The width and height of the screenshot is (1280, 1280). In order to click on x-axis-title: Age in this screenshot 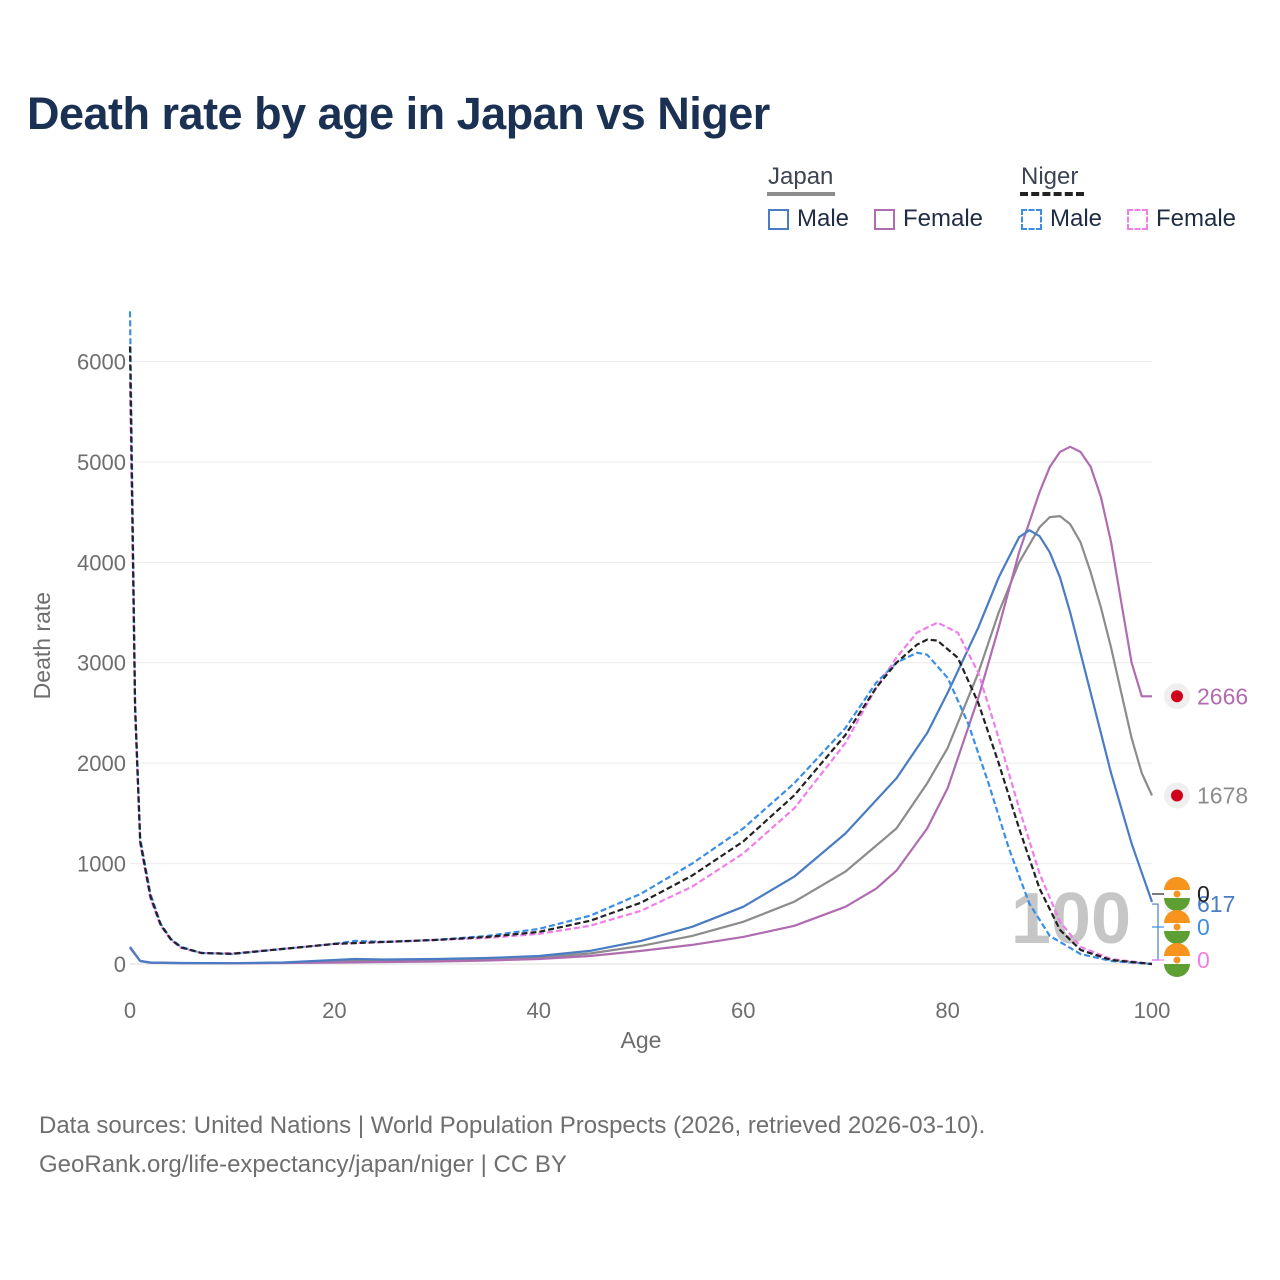, I will do `click(641, 1040)`.